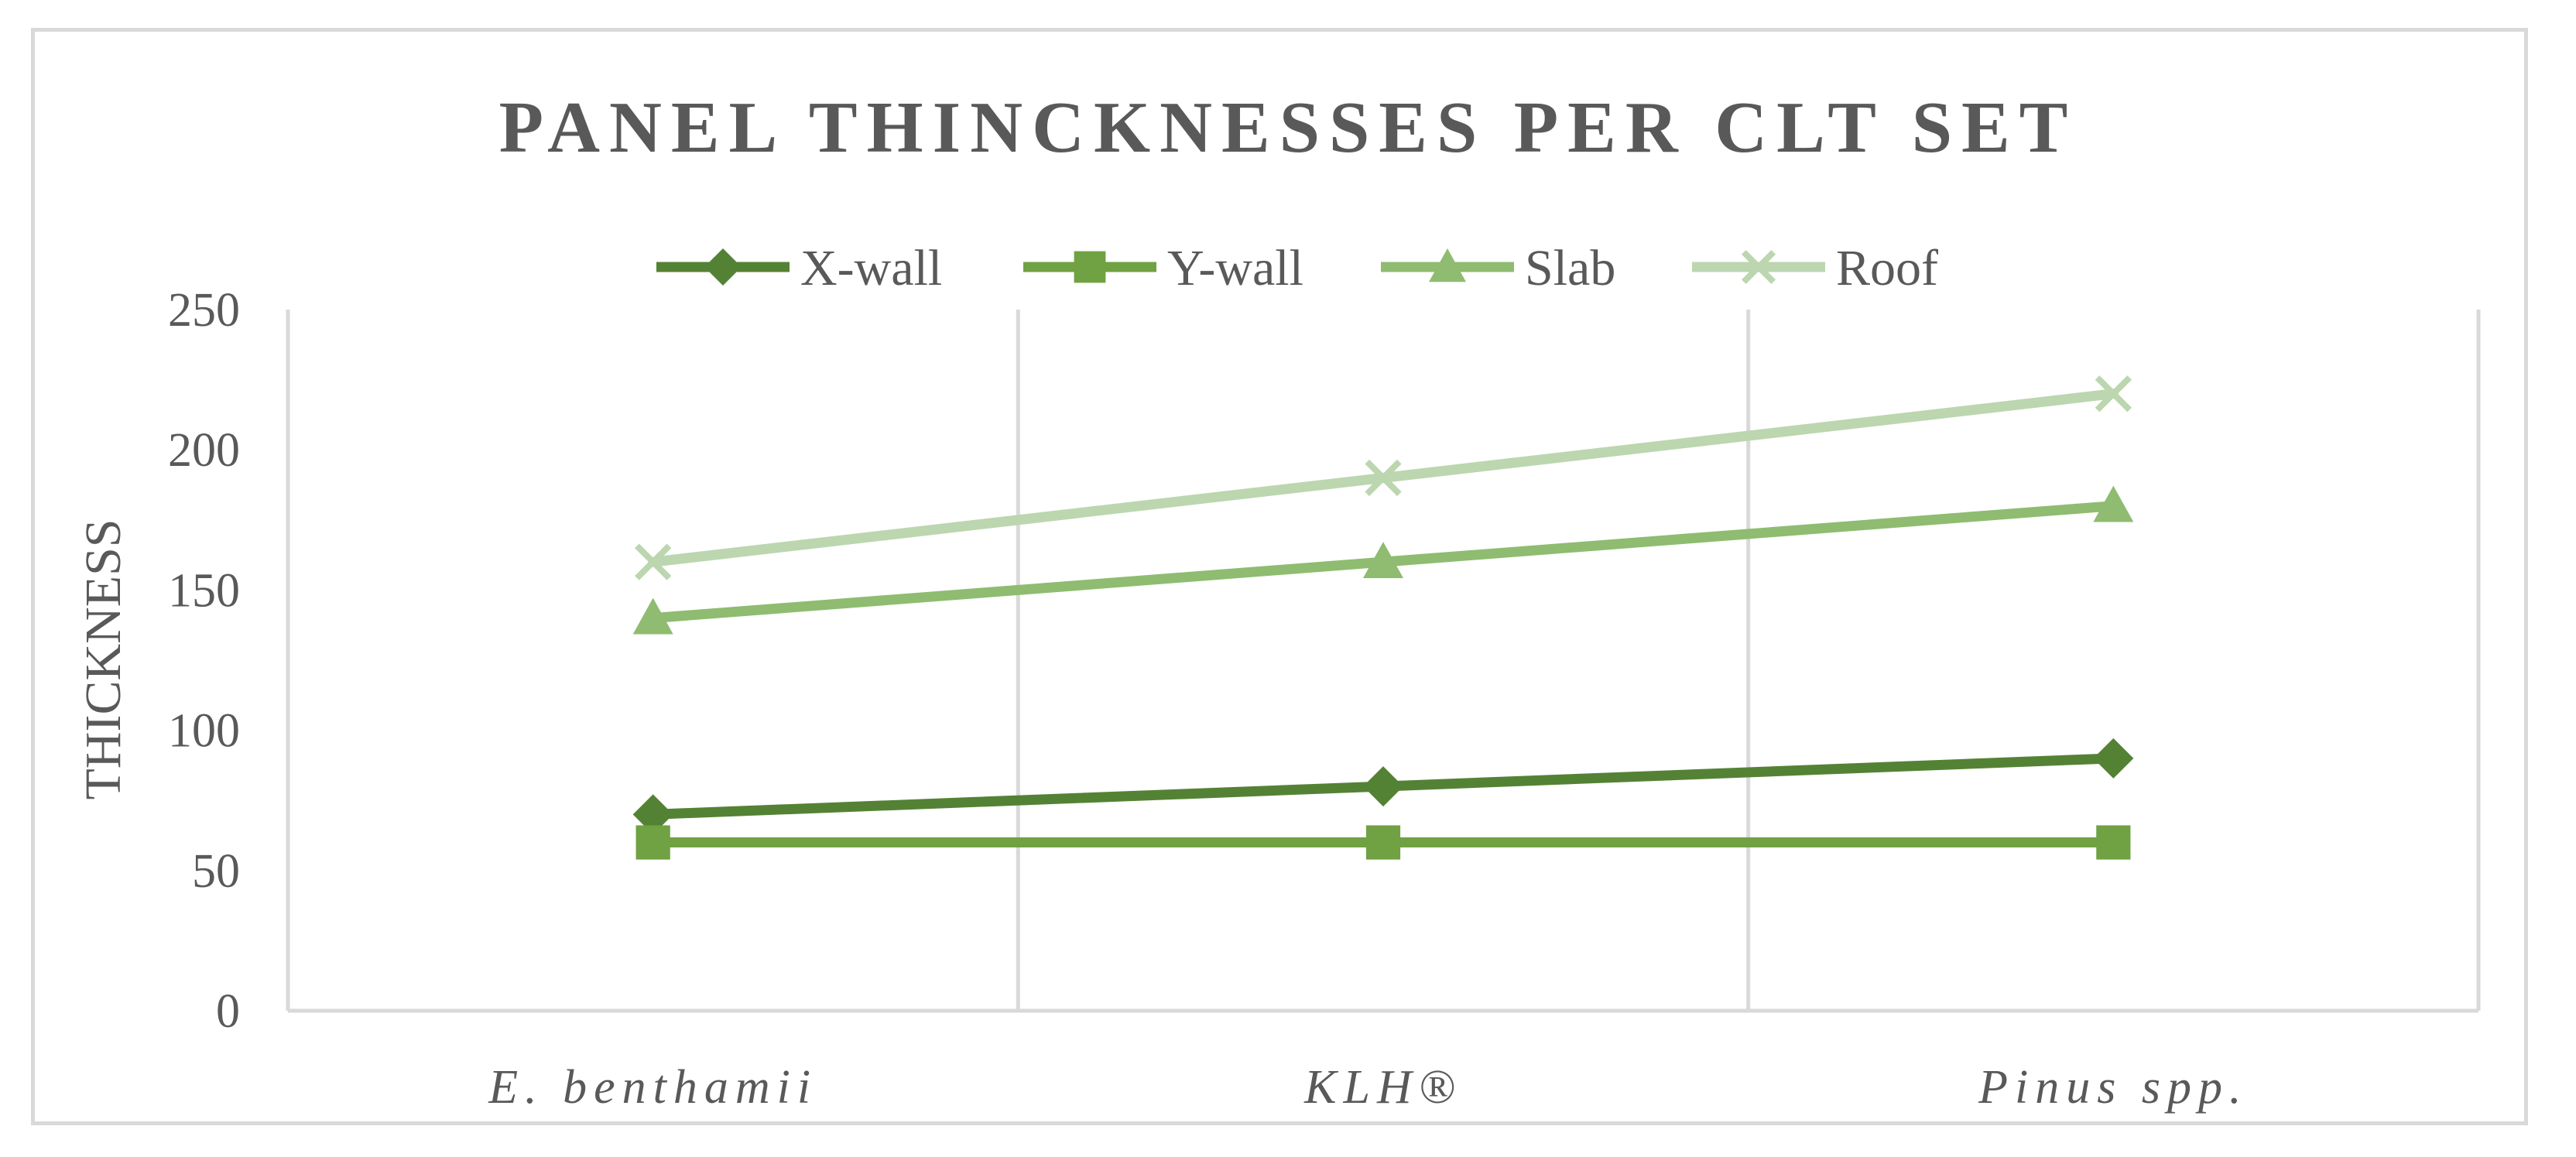 This screenshot has width=2576, height=1157. I want to click on legend-item-slab: Slab, so click(1498, 268).